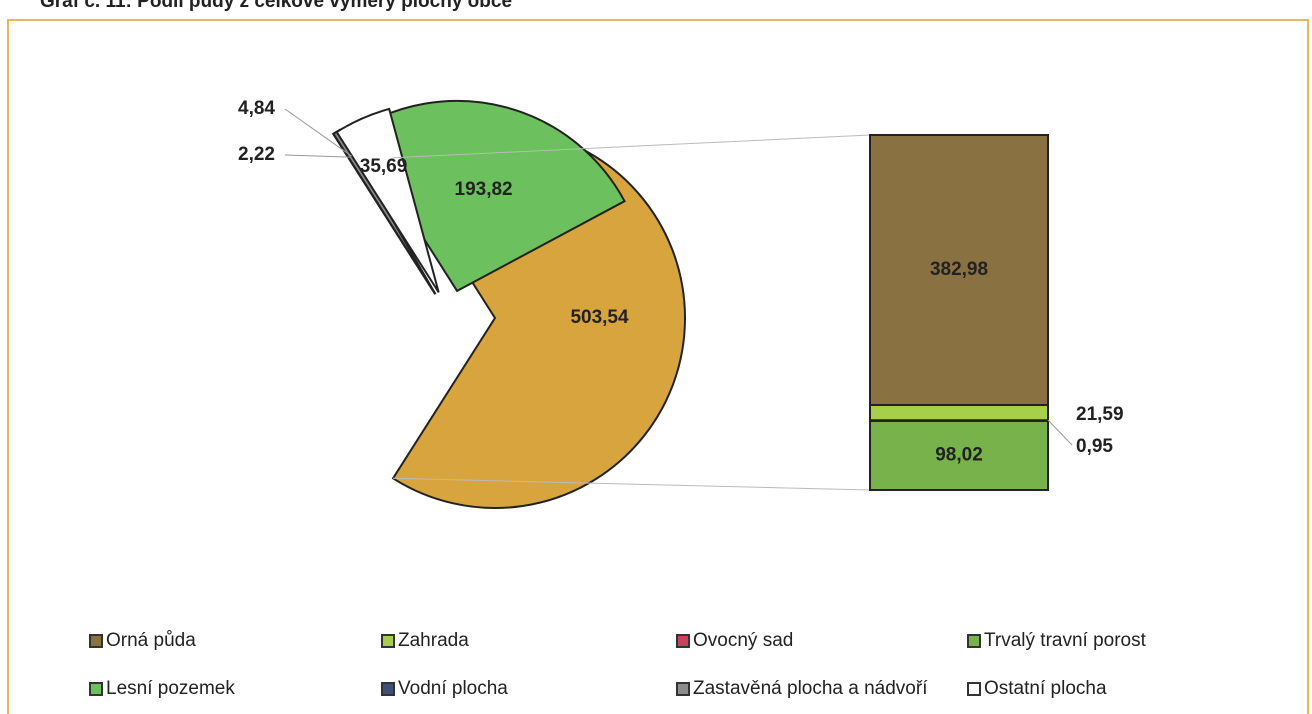  I want to click on legend-label: Zahrada, so click(433, 640).